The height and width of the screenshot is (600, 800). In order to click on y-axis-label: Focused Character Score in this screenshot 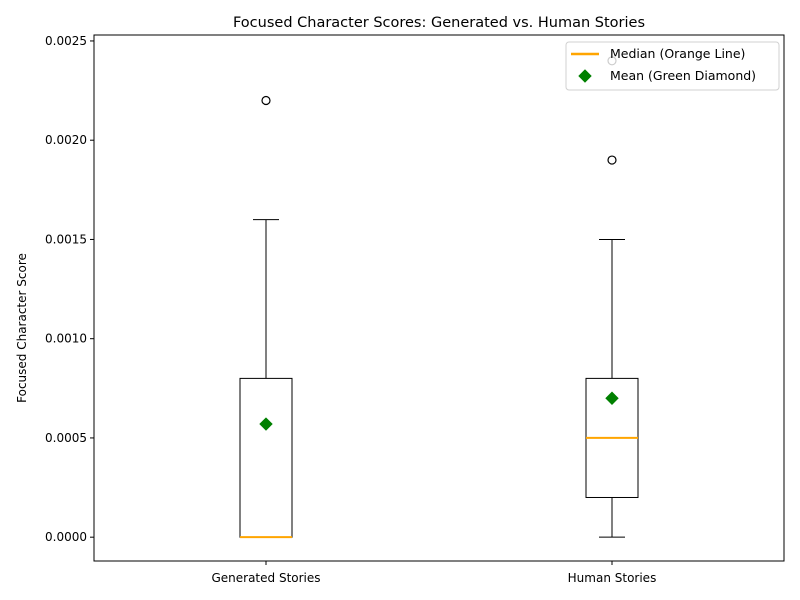, I will do `click(22, 328)`.